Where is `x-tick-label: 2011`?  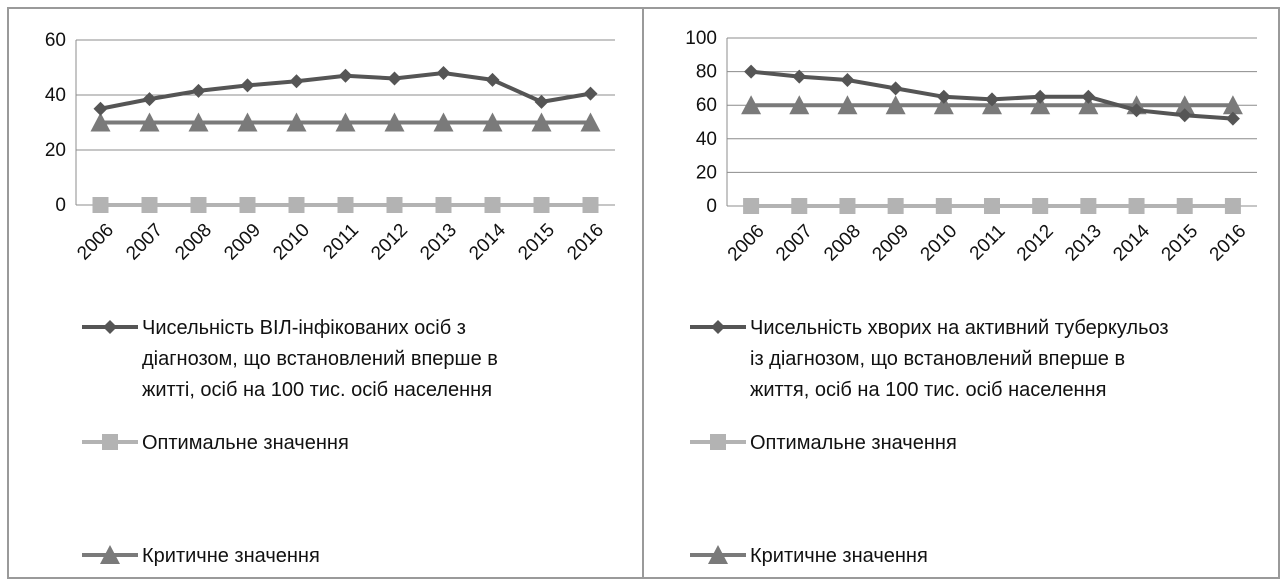 x-tick-label: 2011 is located at coordinates (341, 242).